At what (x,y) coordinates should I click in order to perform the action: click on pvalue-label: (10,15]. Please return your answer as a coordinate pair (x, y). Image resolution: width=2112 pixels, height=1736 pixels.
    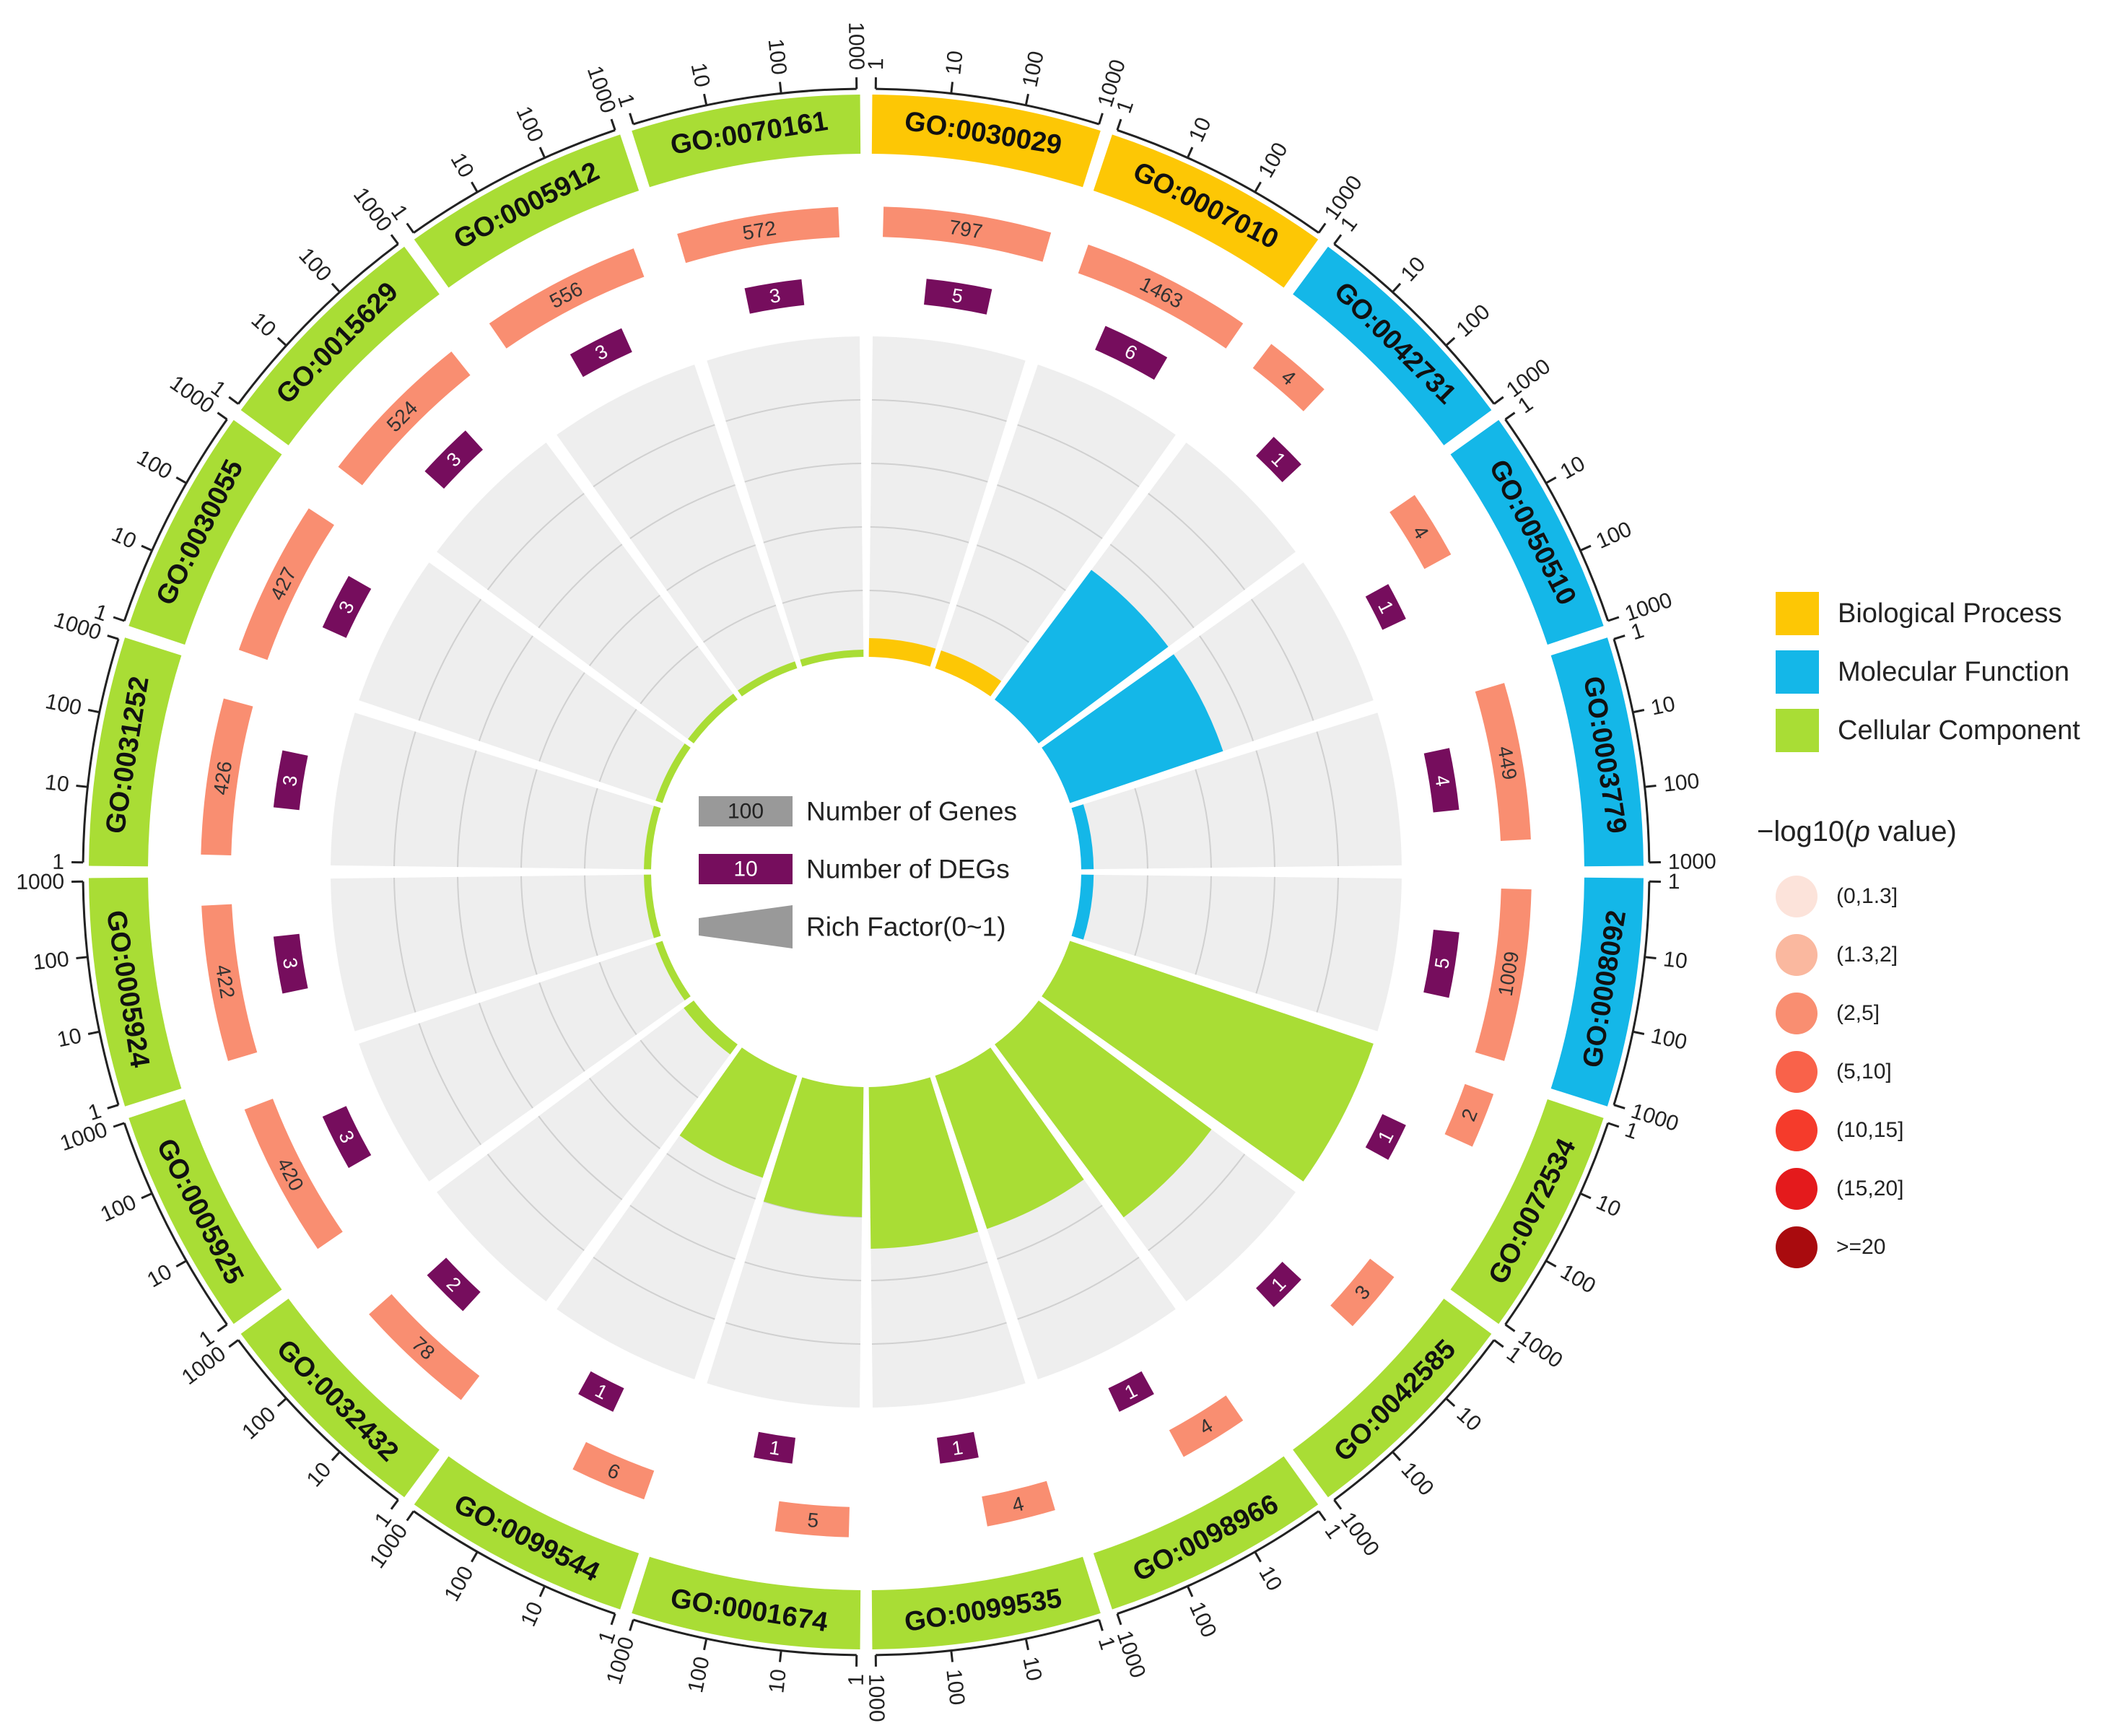
    Looking at the image, I should click on (1870, 1130).